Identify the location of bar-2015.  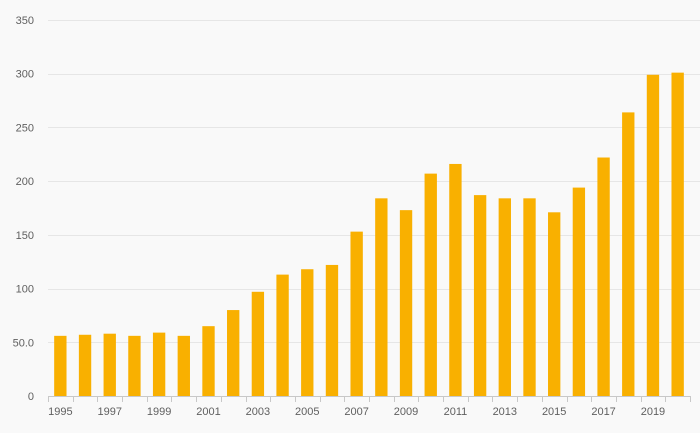
(554, 304).